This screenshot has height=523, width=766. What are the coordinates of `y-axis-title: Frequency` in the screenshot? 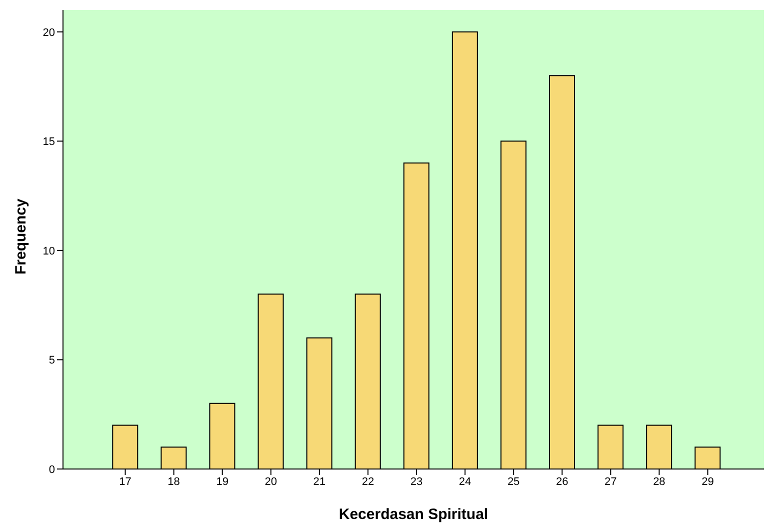 It's located at (21, 236).